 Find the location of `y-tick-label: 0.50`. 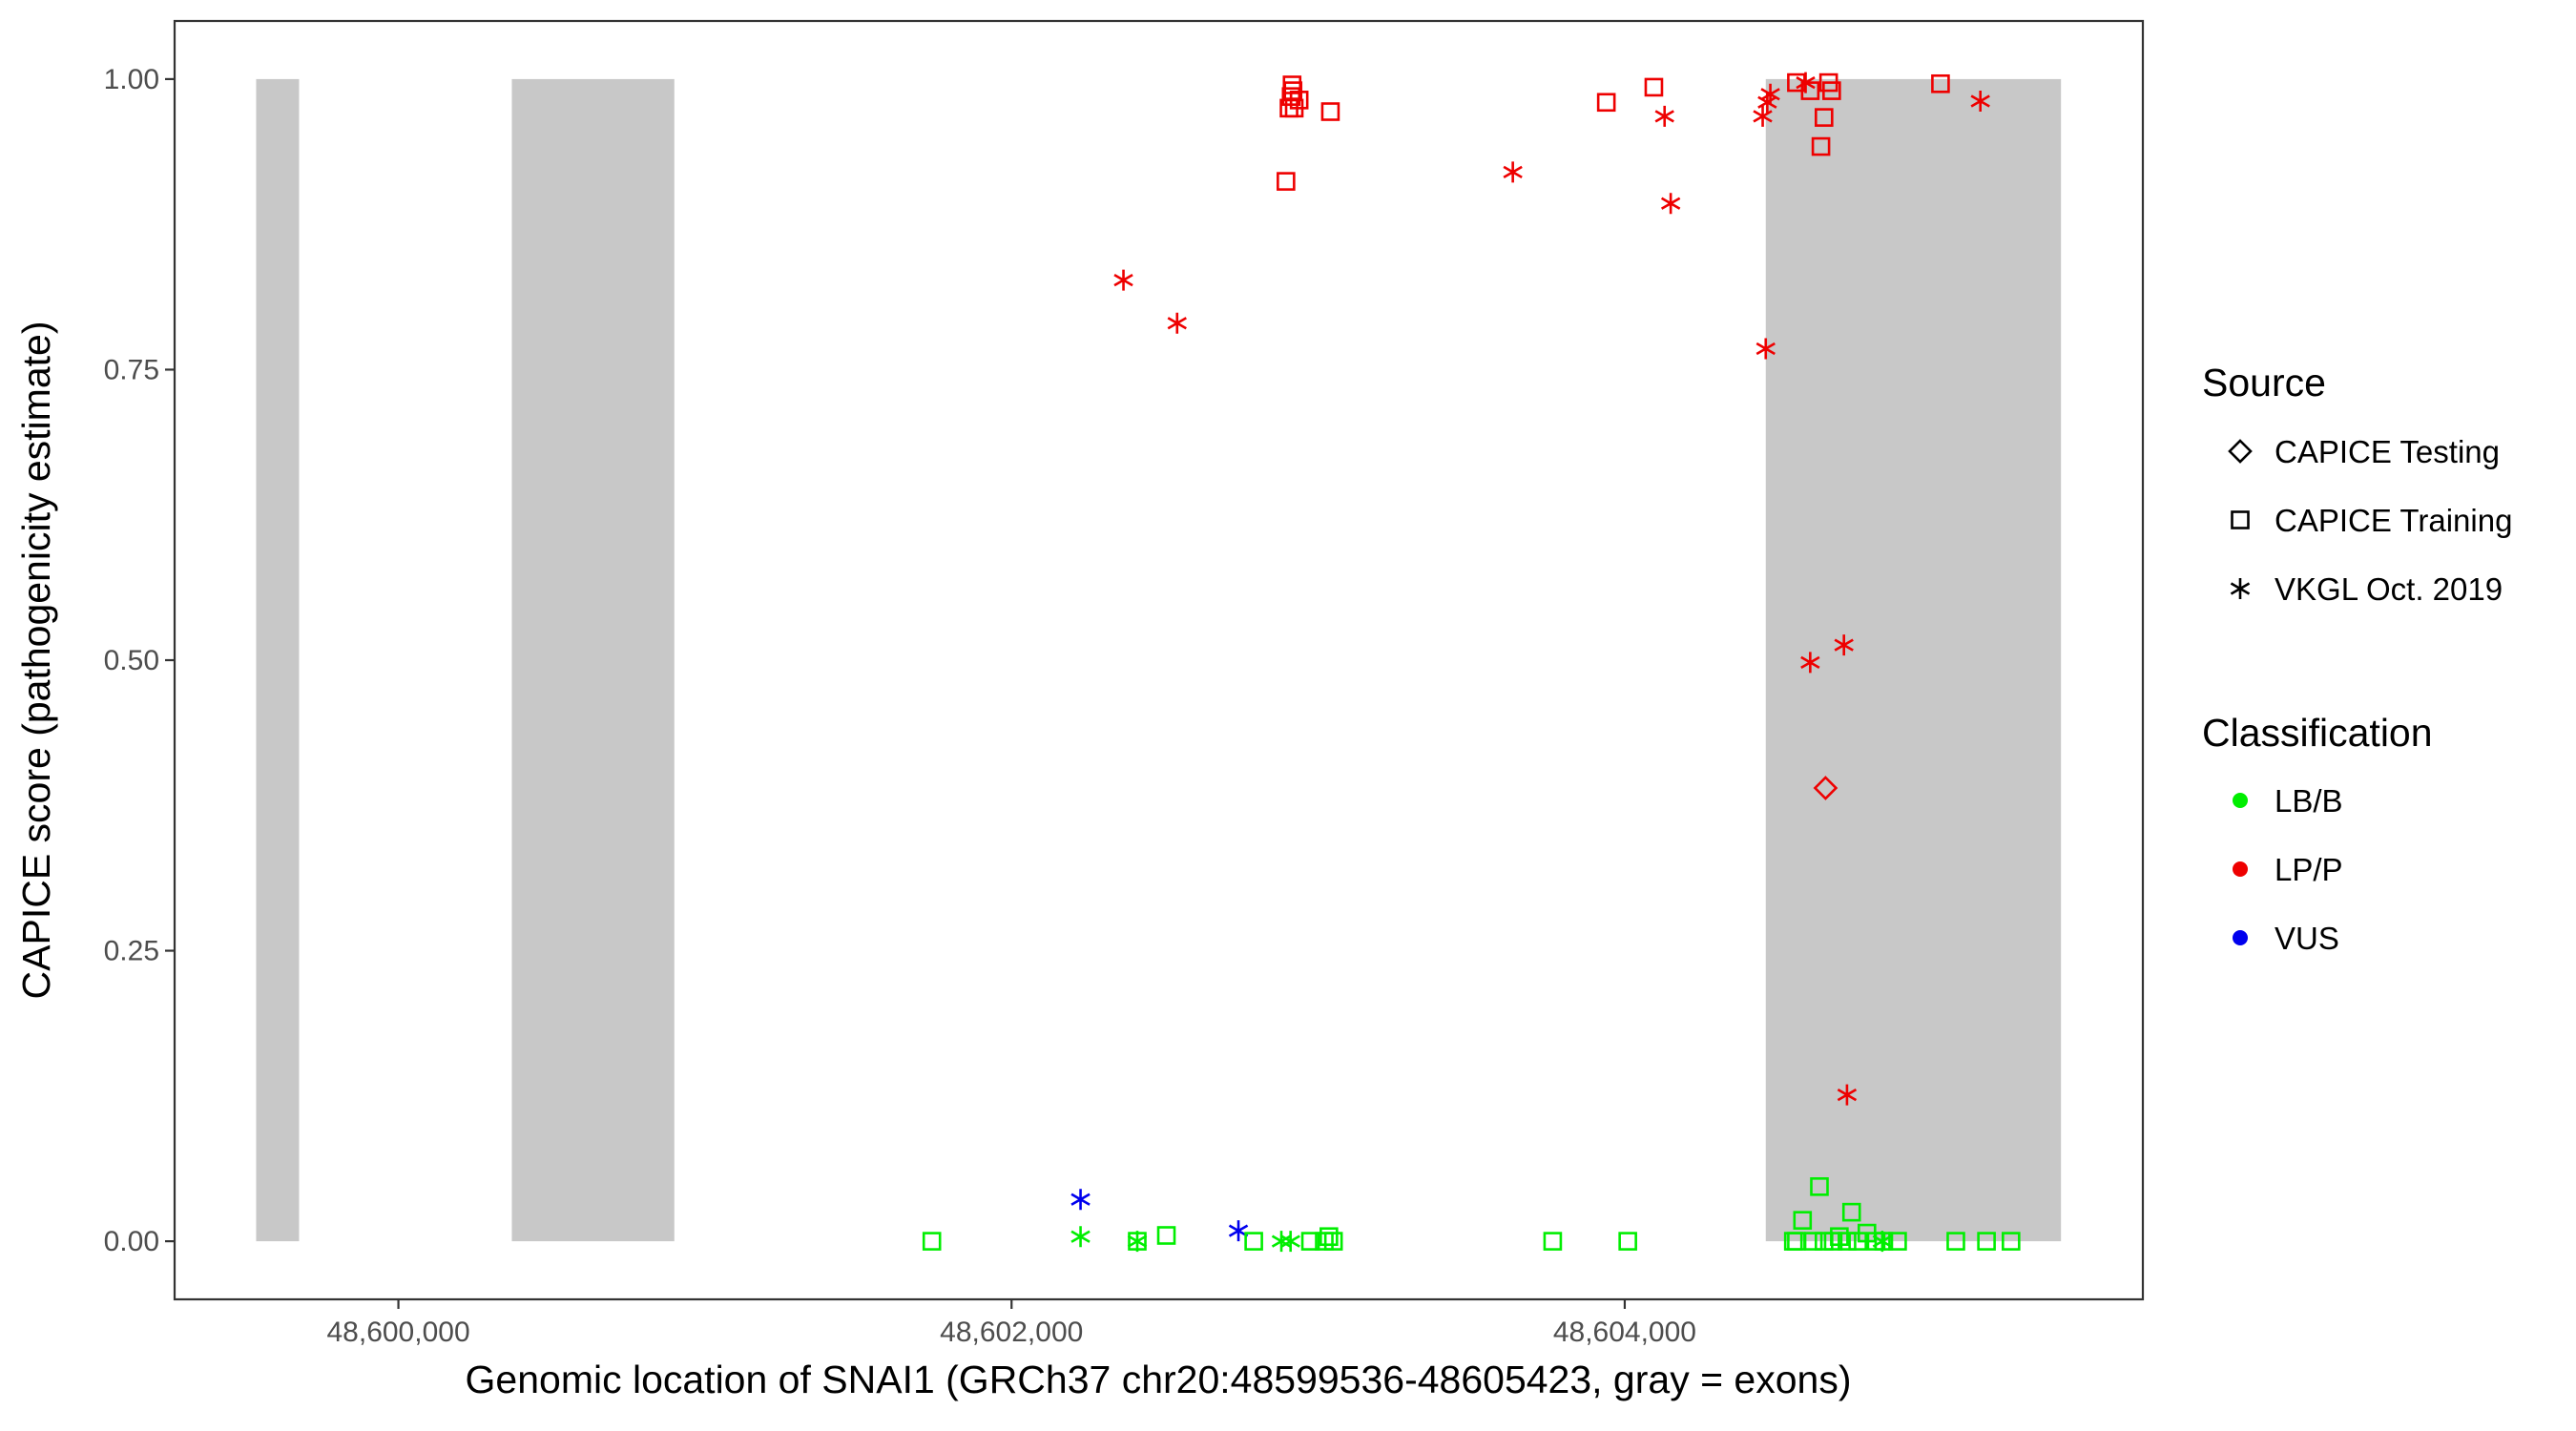

y-tick-label: 0.50 is located at coordinates (131, 660).